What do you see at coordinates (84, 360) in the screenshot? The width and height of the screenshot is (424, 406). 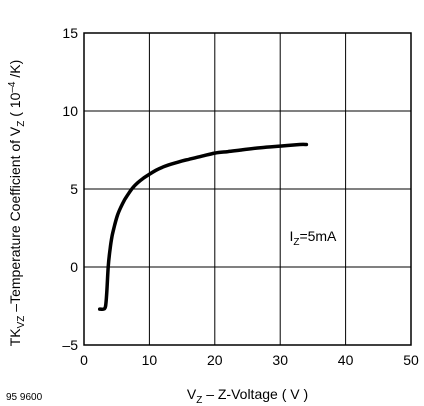 I see `x-tick-label: 0` at bounding box center [84, 360].